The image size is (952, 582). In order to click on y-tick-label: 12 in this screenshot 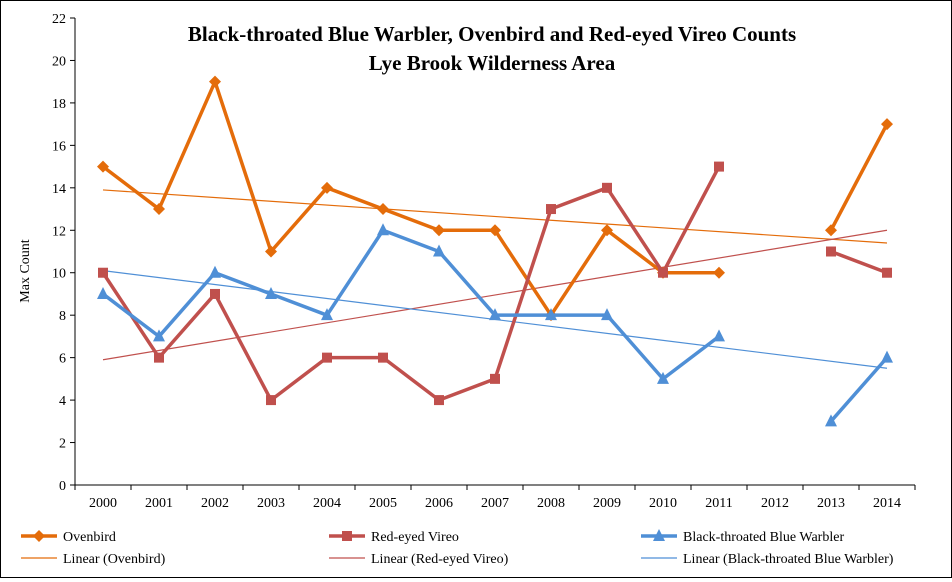, I will do `click(59, 231)`.